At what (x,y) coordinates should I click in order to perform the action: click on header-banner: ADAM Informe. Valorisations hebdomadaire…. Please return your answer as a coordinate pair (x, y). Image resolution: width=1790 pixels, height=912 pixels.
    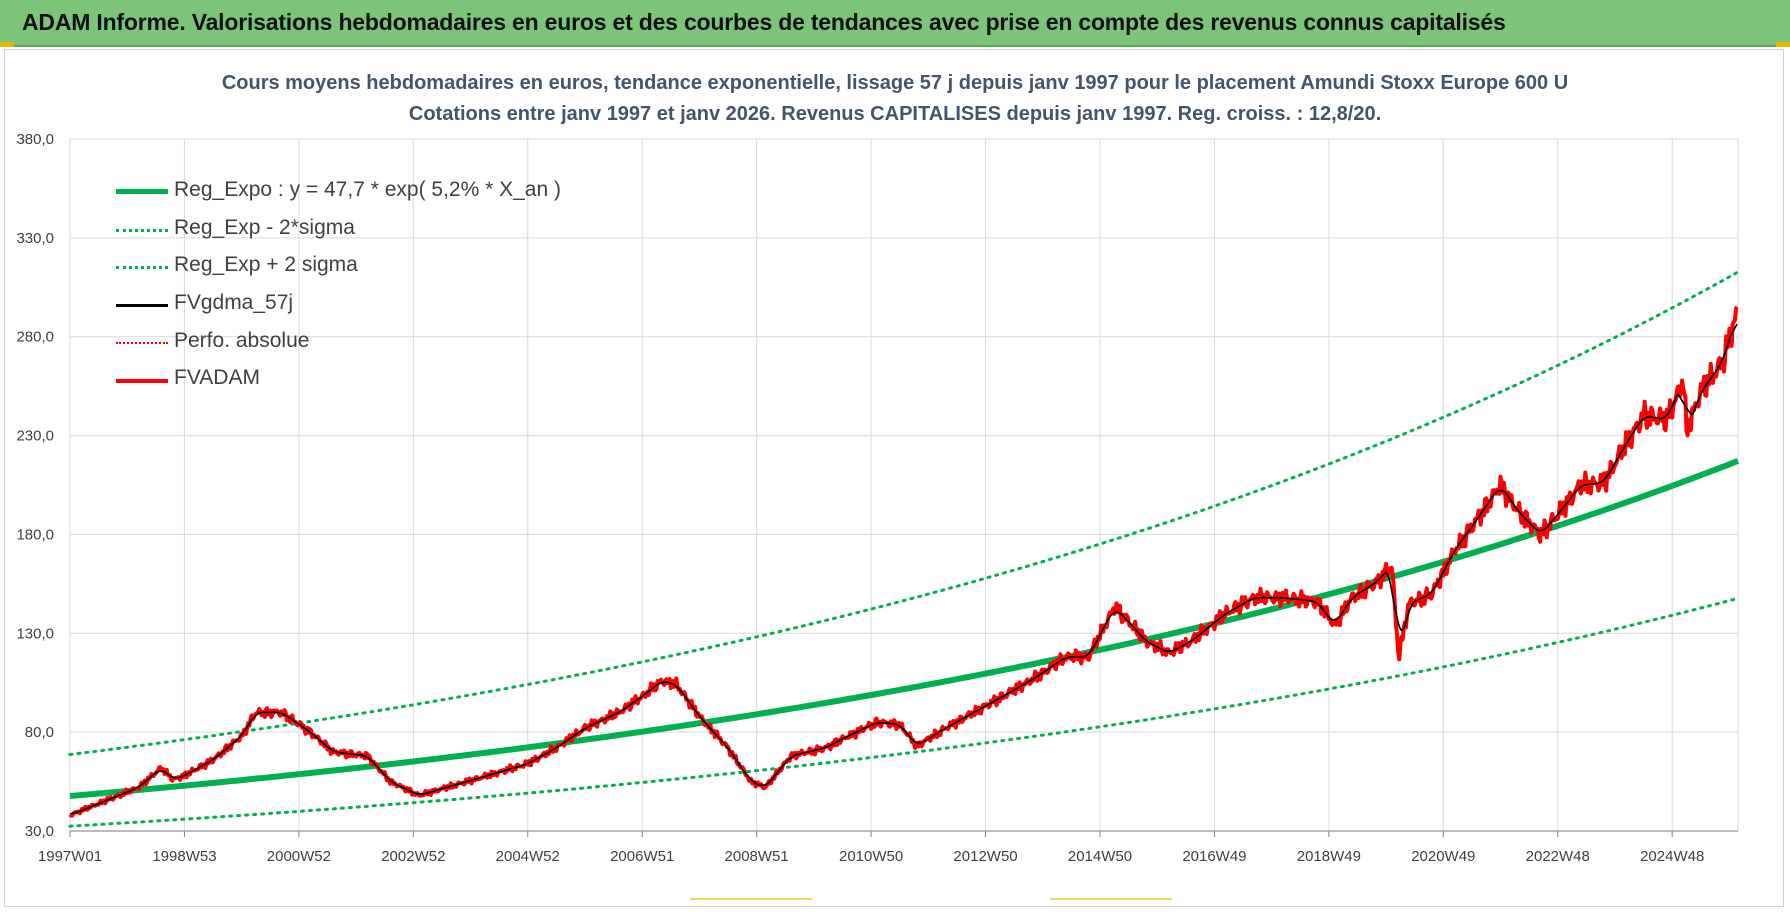
    Looking at the image, I should click on (895, 23).